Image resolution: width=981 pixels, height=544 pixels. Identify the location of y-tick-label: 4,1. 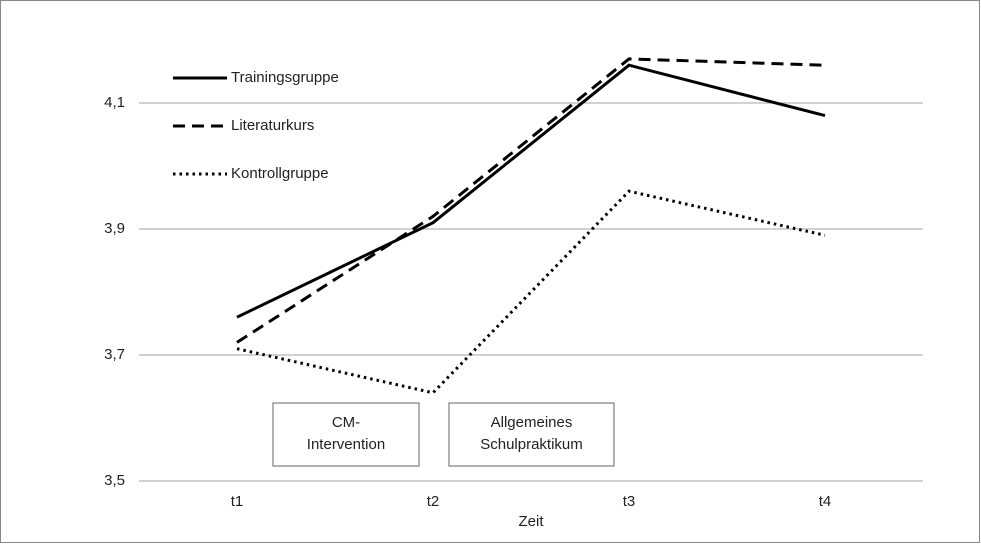
(114, 102).